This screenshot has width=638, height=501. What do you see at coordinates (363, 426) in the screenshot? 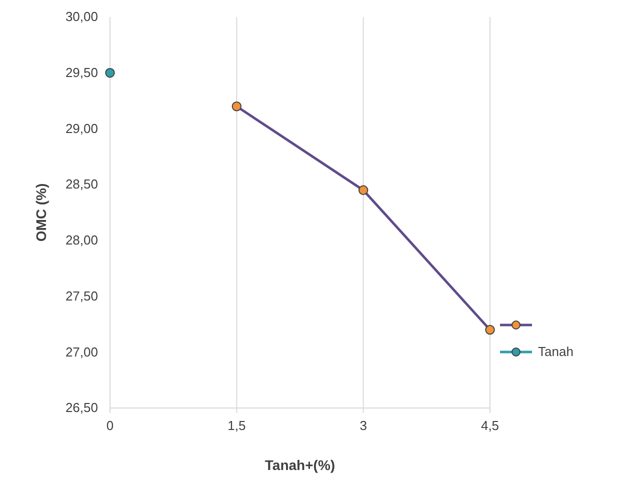
I see `x-tick-label: 3` at bounding box center [363, 426].